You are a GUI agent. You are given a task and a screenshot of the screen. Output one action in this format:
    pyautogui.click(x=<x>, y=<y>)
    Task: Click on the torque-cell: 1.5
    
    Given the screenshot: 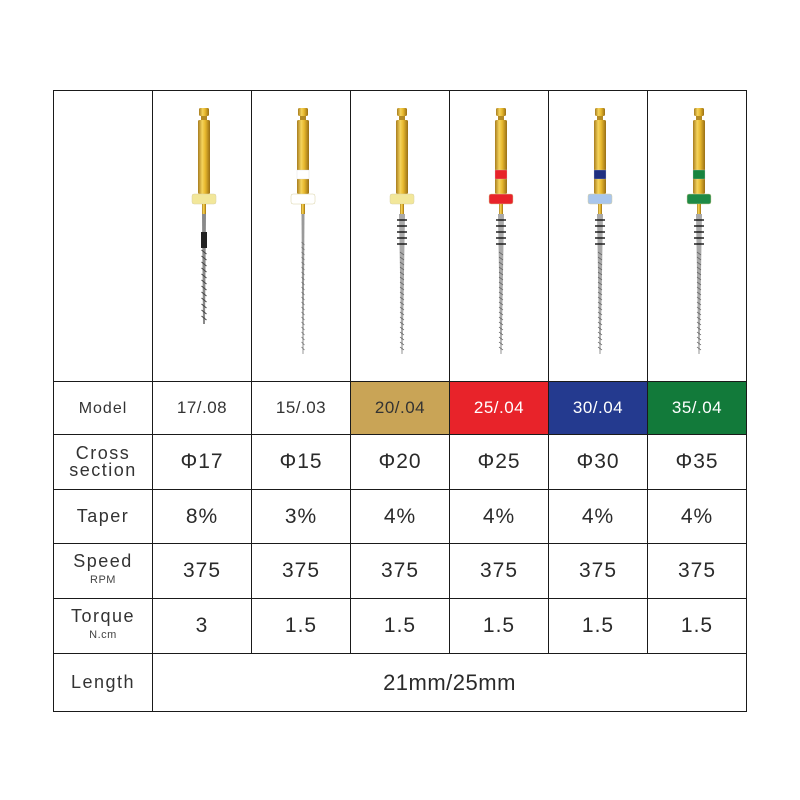 What is the action you would take?
    pyautogui.click(x=499, y=626)
    